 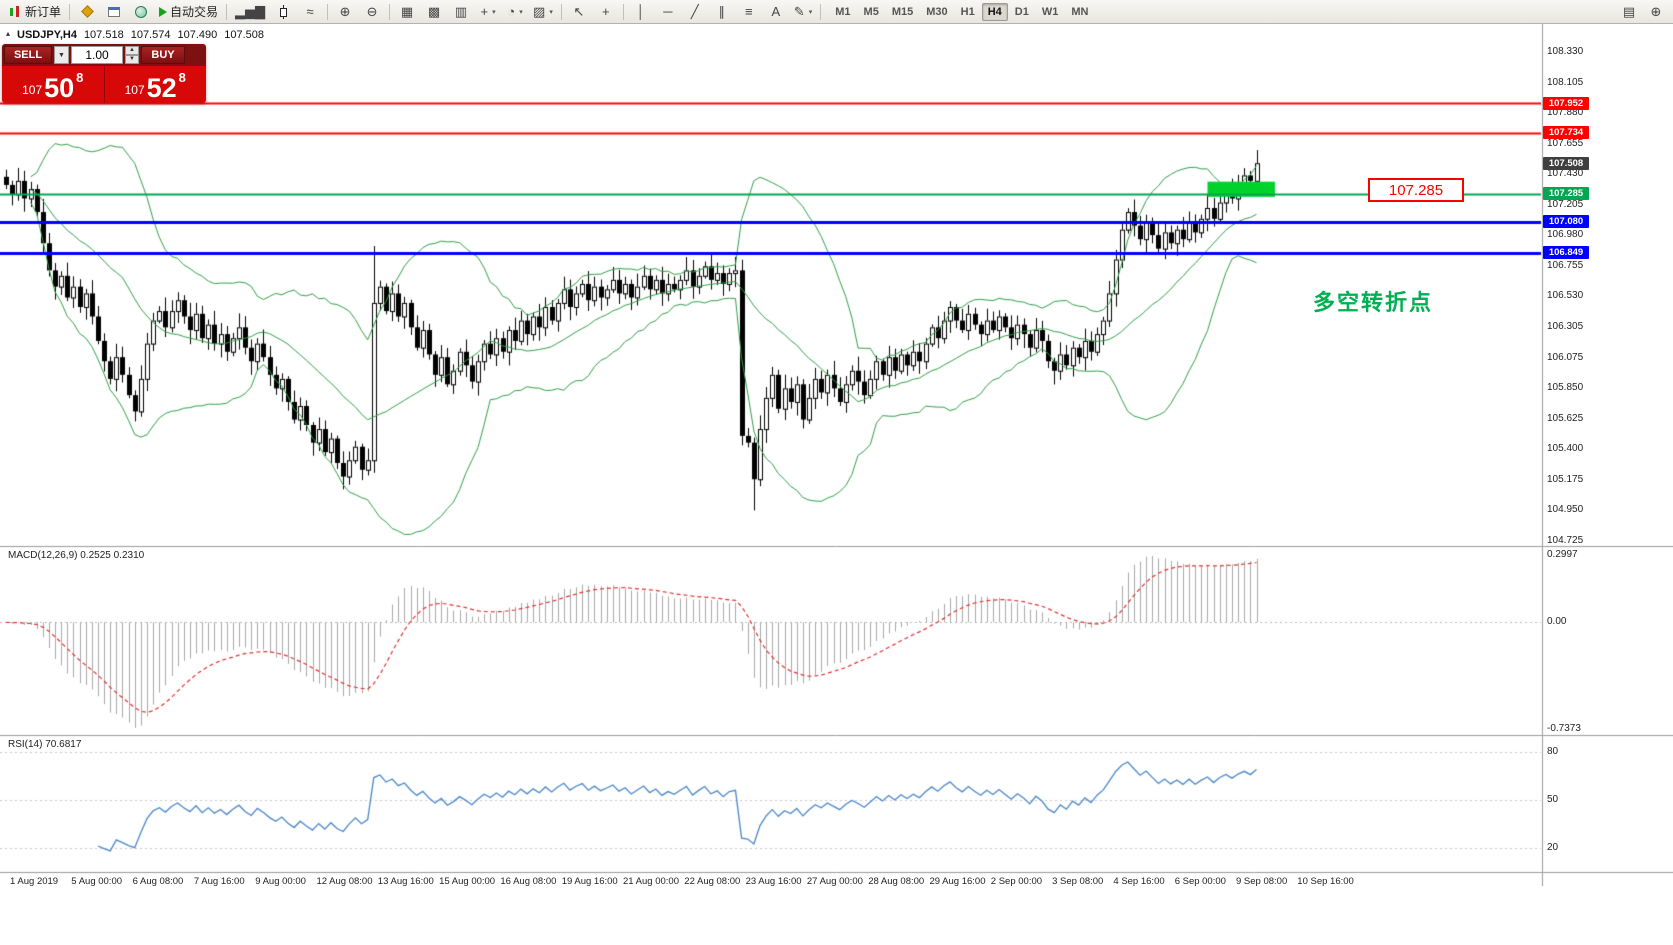 I want to click on candlestick-chart-icon-icon, so click(x=283, y=11).